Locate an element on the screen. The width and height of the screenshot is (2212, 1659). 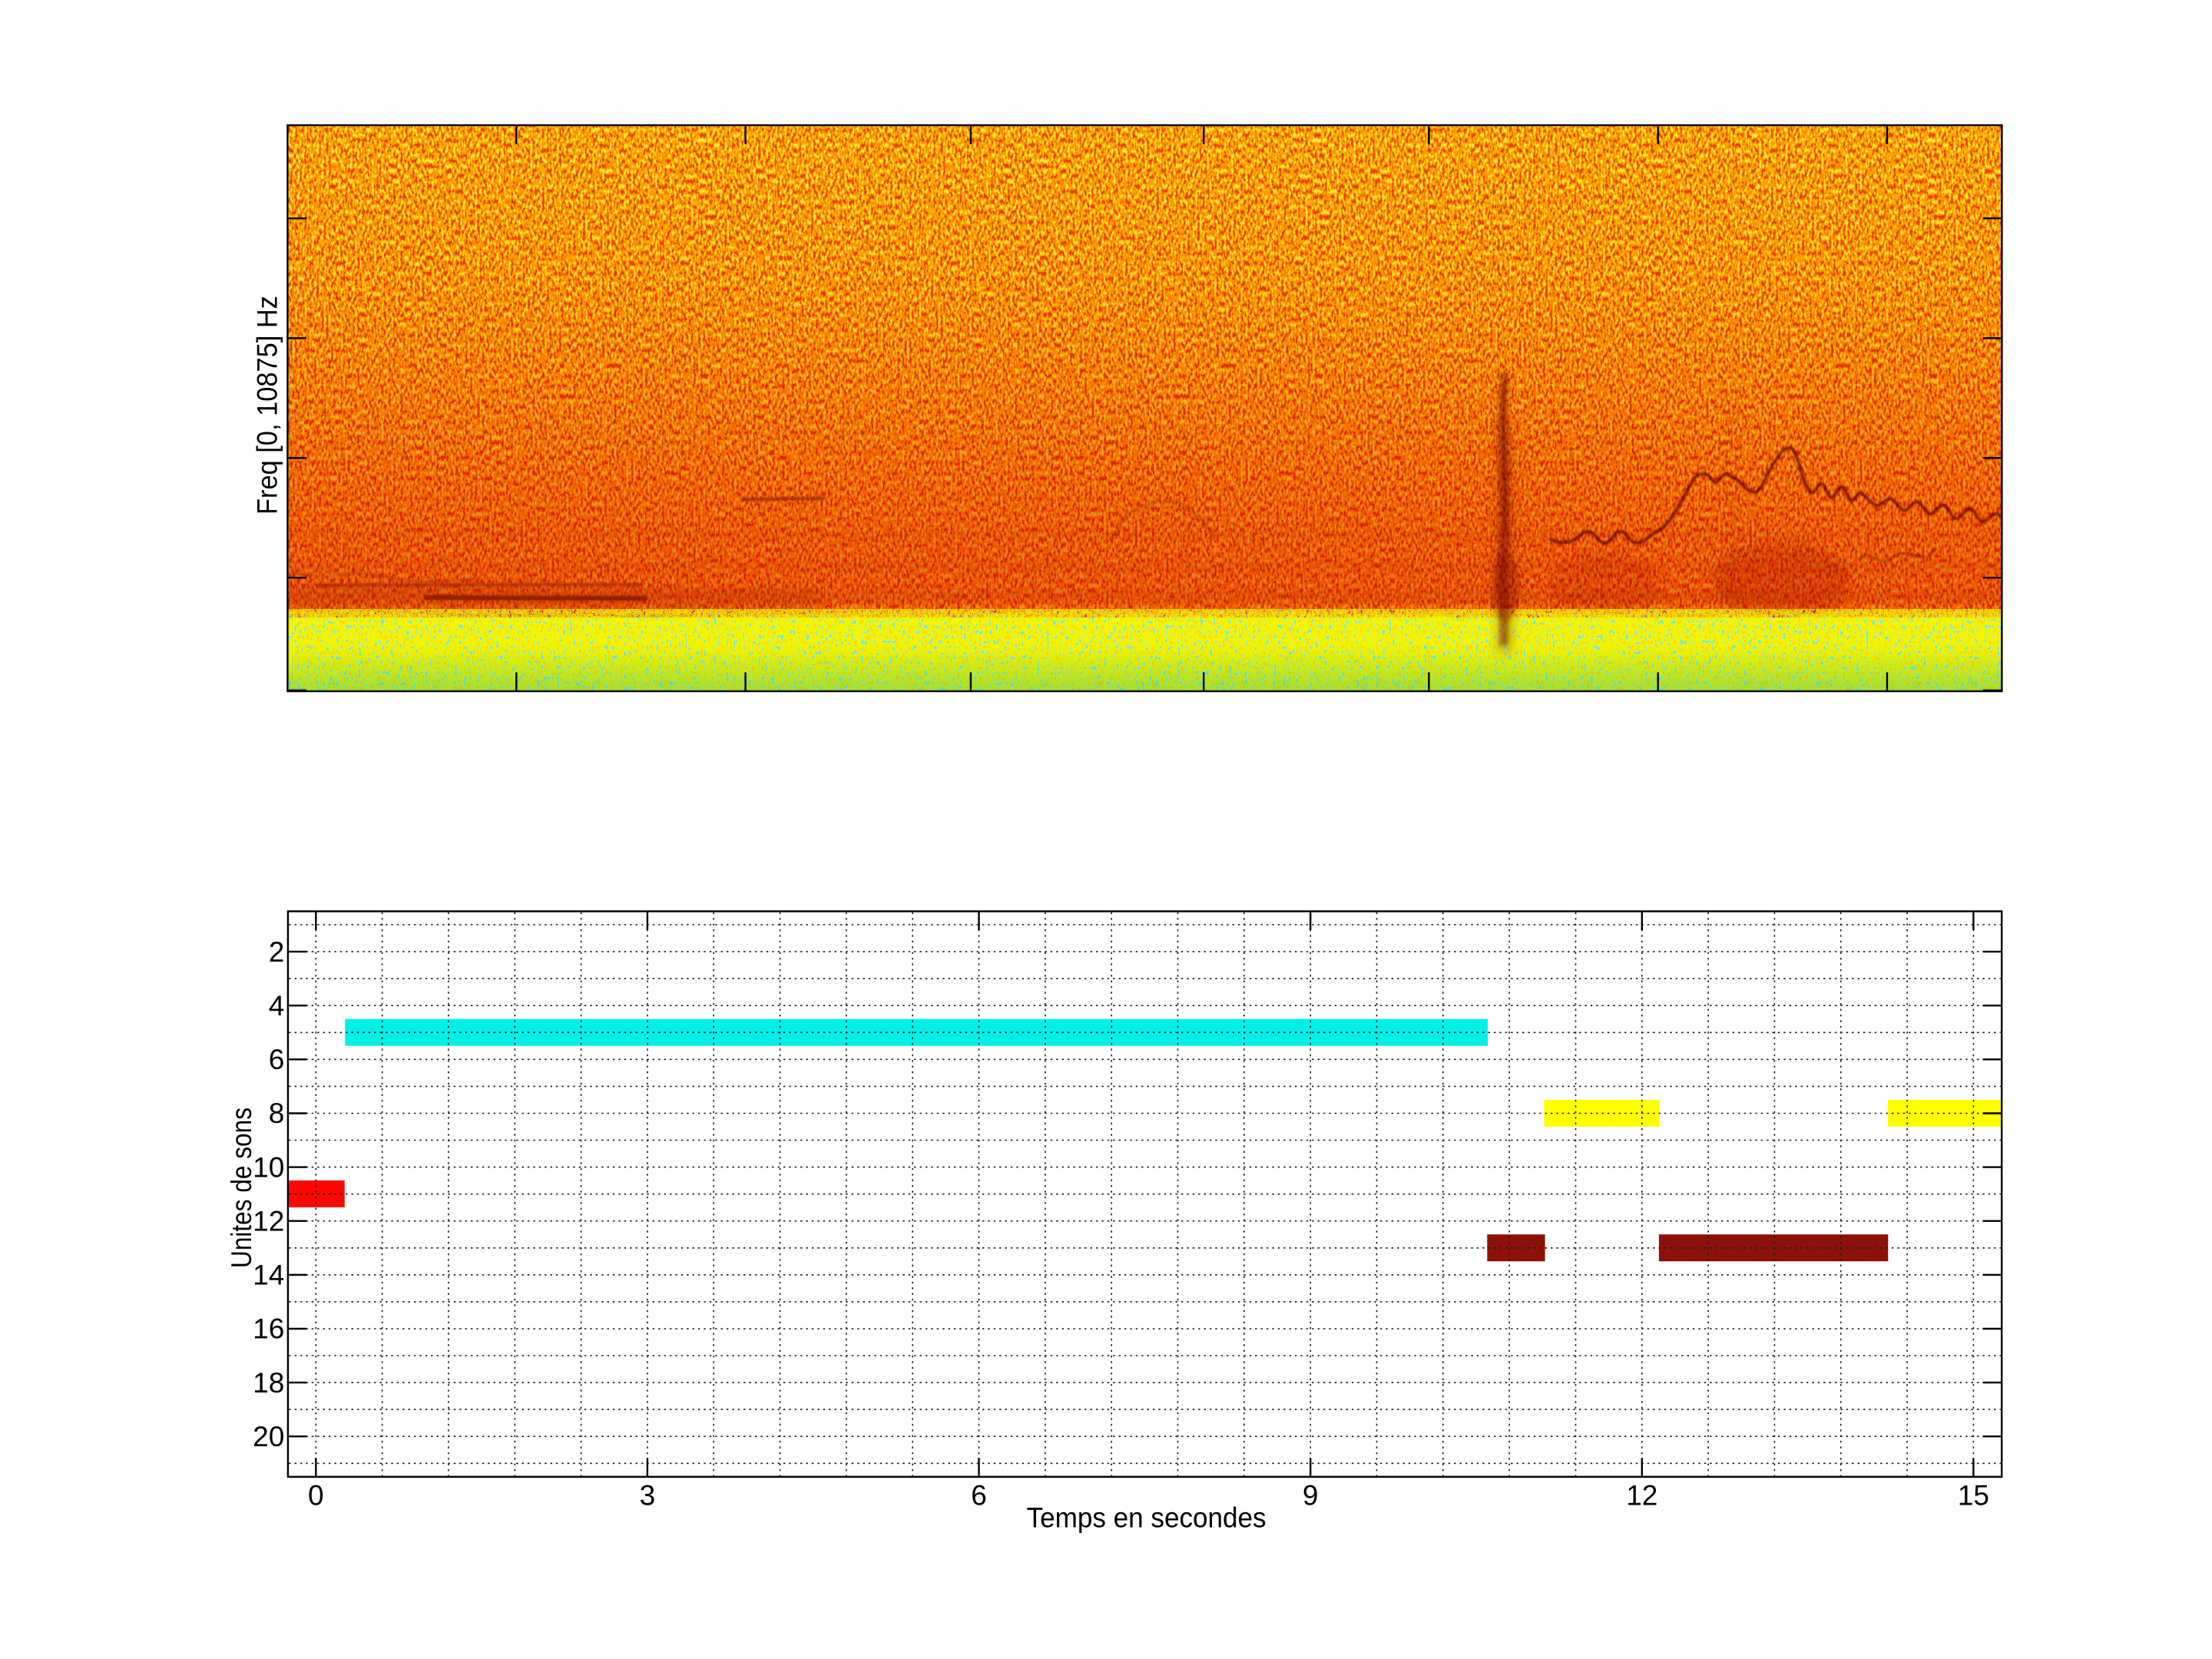
svg-text: Freq [0, 10875] Hz is located at coordinates (267, 405).